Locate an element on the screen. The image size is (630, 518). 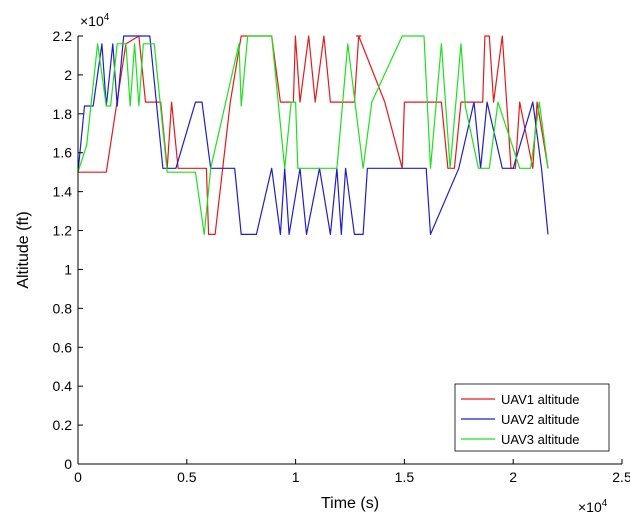
y-tick-label: 0.4 is located at coordinates (63, 386).